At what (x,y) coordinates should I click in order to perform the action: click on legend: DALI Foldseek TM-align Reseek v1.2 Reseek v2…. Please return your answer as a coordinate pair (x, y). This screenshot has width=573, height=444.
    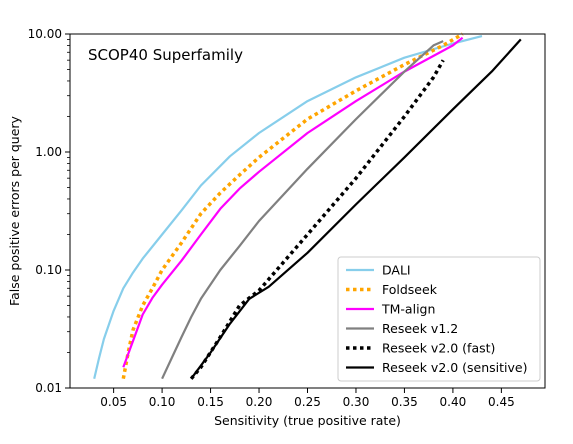
    Looking at the image, I should click on (439, 319).